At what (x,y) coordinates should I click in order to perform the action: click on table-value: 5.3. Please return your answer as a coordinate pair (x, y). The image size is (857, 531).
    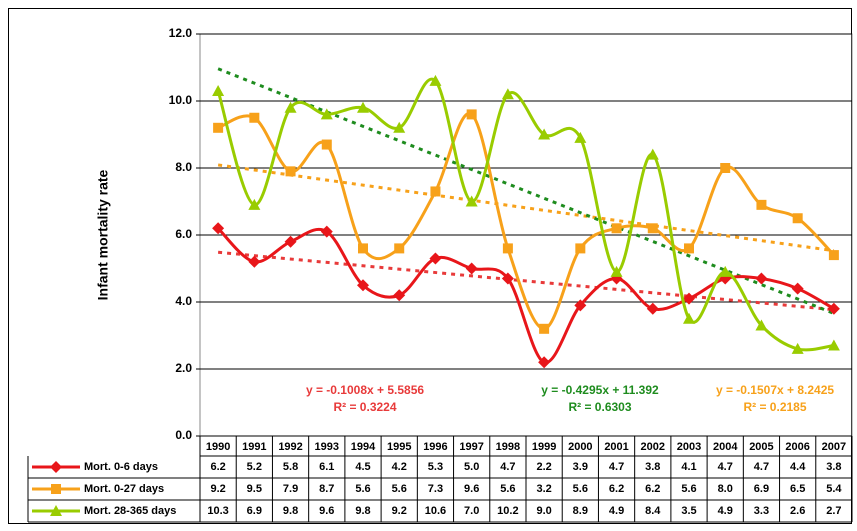
    Looking at the image, I should click on (435, 467).